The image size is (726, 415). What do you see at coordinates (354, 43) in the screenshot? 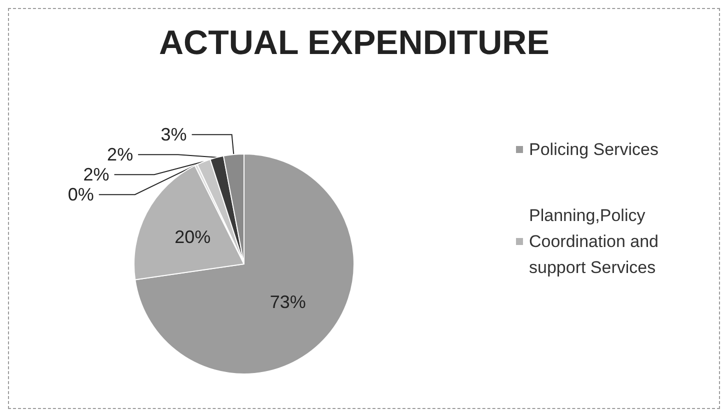
I see `chart-title: ACTUAL EXPENDITURE` at bounding box center [354, 43].